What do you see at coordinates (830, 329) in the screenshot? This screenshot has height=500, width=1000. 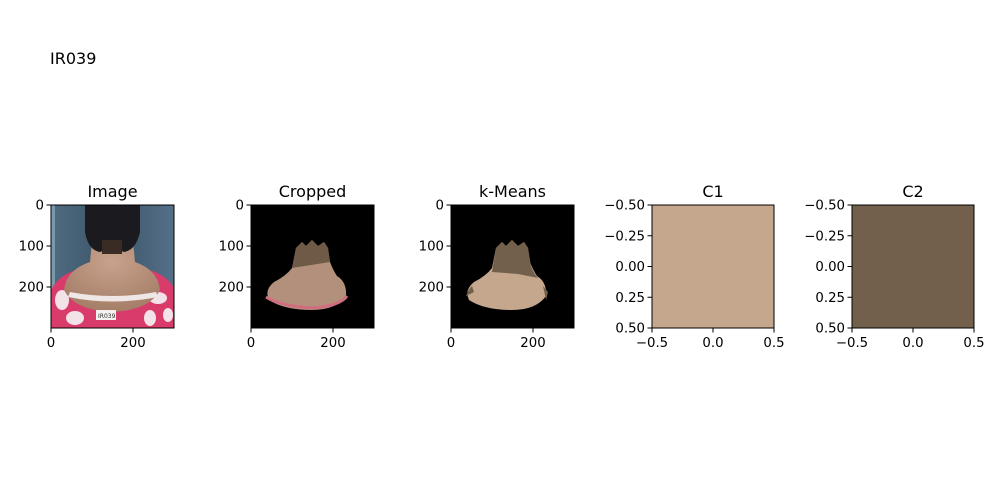 I see `c2-y-tick-label: 0.50` at bounding box center [830, 329].